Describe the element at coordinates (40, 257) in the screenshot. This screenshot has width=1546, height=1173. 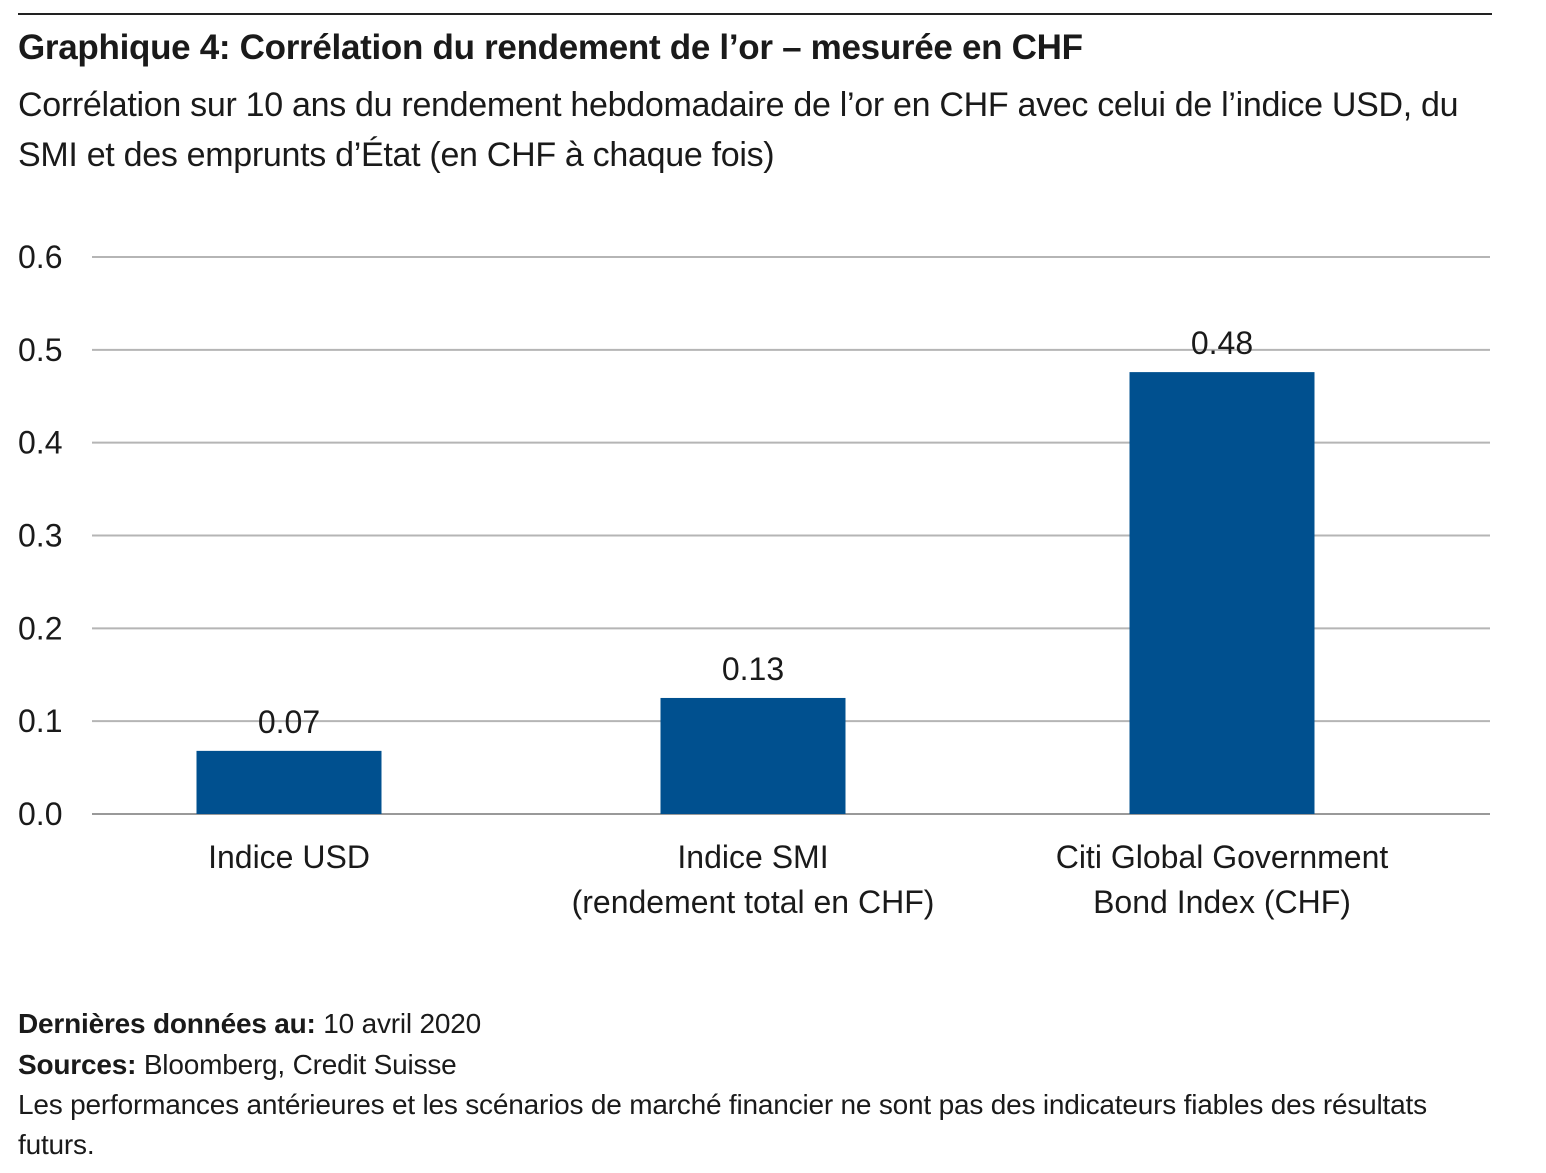
I see `y-tick-label: 0.6` at that location.